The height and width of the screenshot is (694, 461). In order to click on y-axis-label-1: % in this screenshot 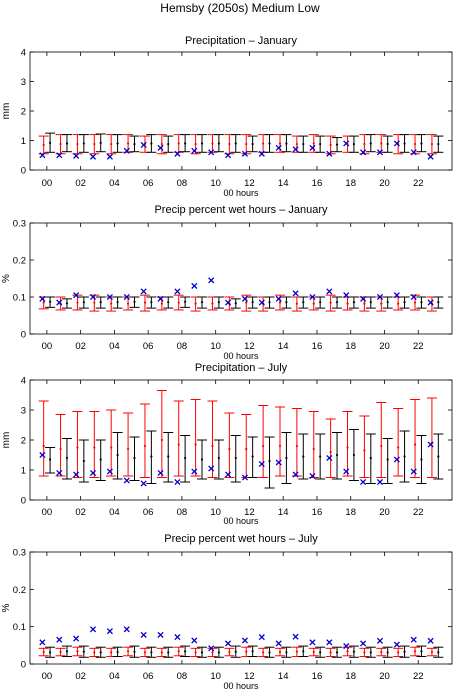, I will do `click(6, 278)`.